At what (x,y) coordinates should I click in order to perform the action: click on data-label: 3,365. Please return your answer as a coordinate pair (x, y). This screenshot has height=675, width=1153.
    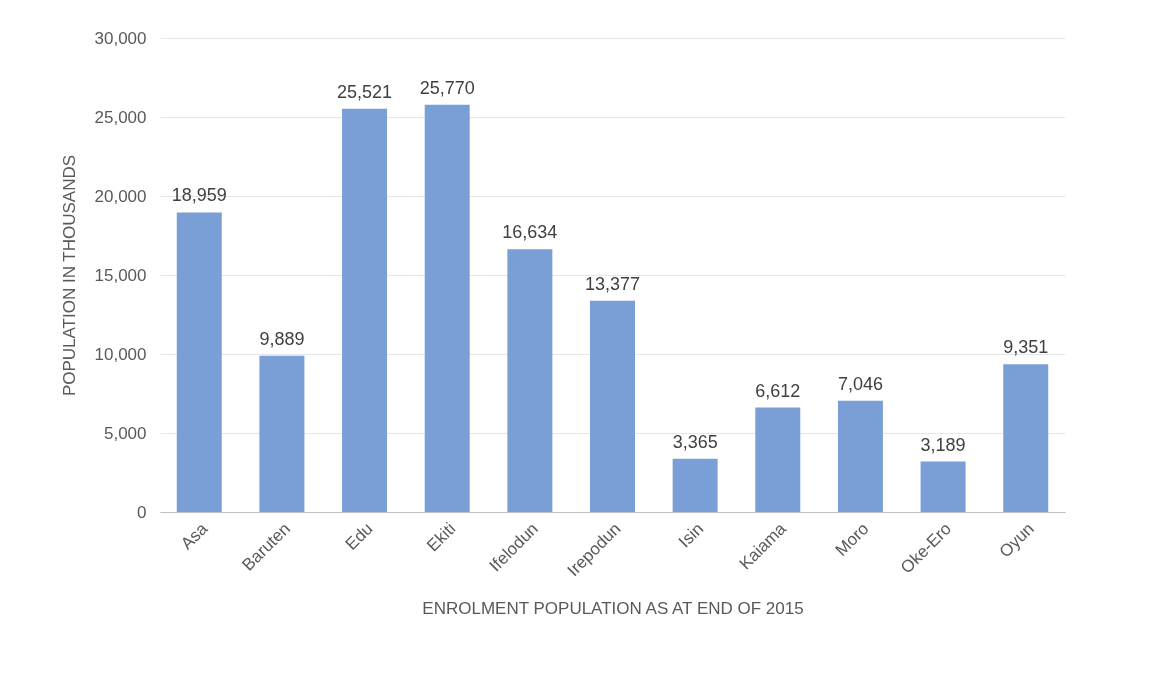
    Looking at the image, I should click on (695, 441).